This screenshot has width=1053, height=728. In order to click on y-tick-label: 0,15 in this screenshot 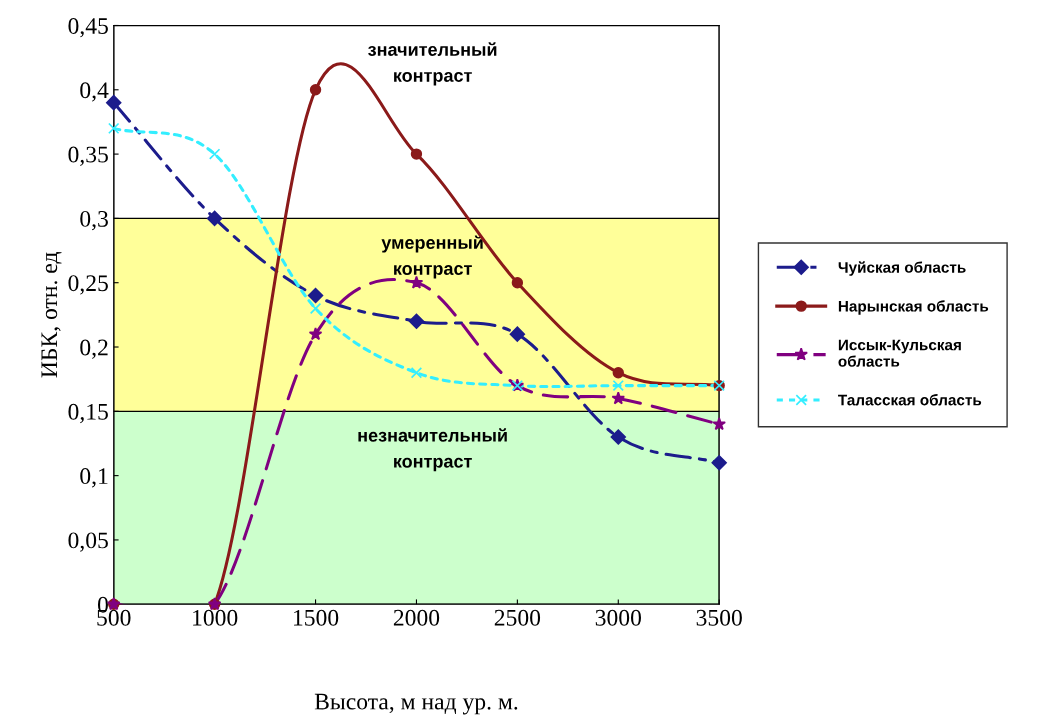, I will do `click(88, 413)`.